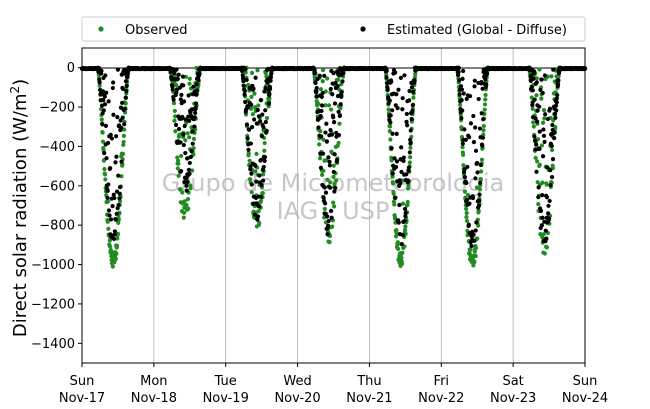 The image size is (650, 409). Describe the element at coordinates (225, 381) in the screenshot. I see `x-tick-label-day: Tue` at that location.